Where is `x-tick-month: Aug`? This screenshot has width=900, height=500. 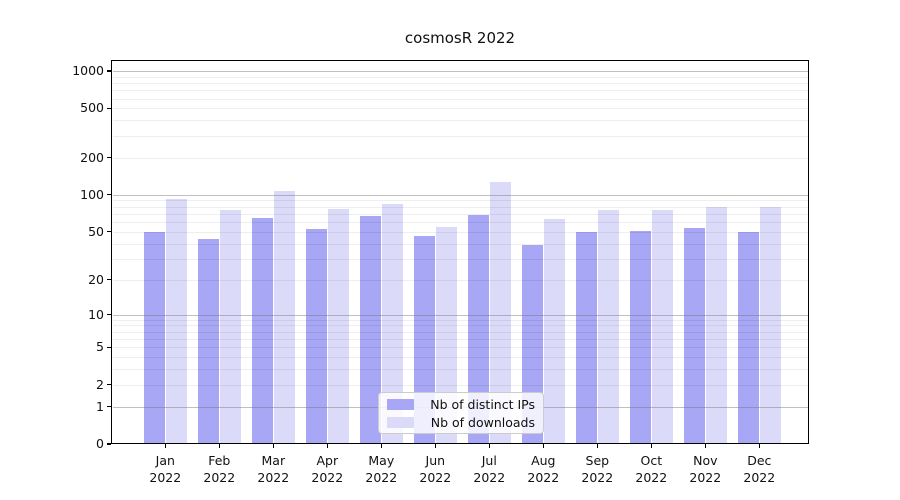 x-tick-month: Aug is located at coordinates (543, 460).